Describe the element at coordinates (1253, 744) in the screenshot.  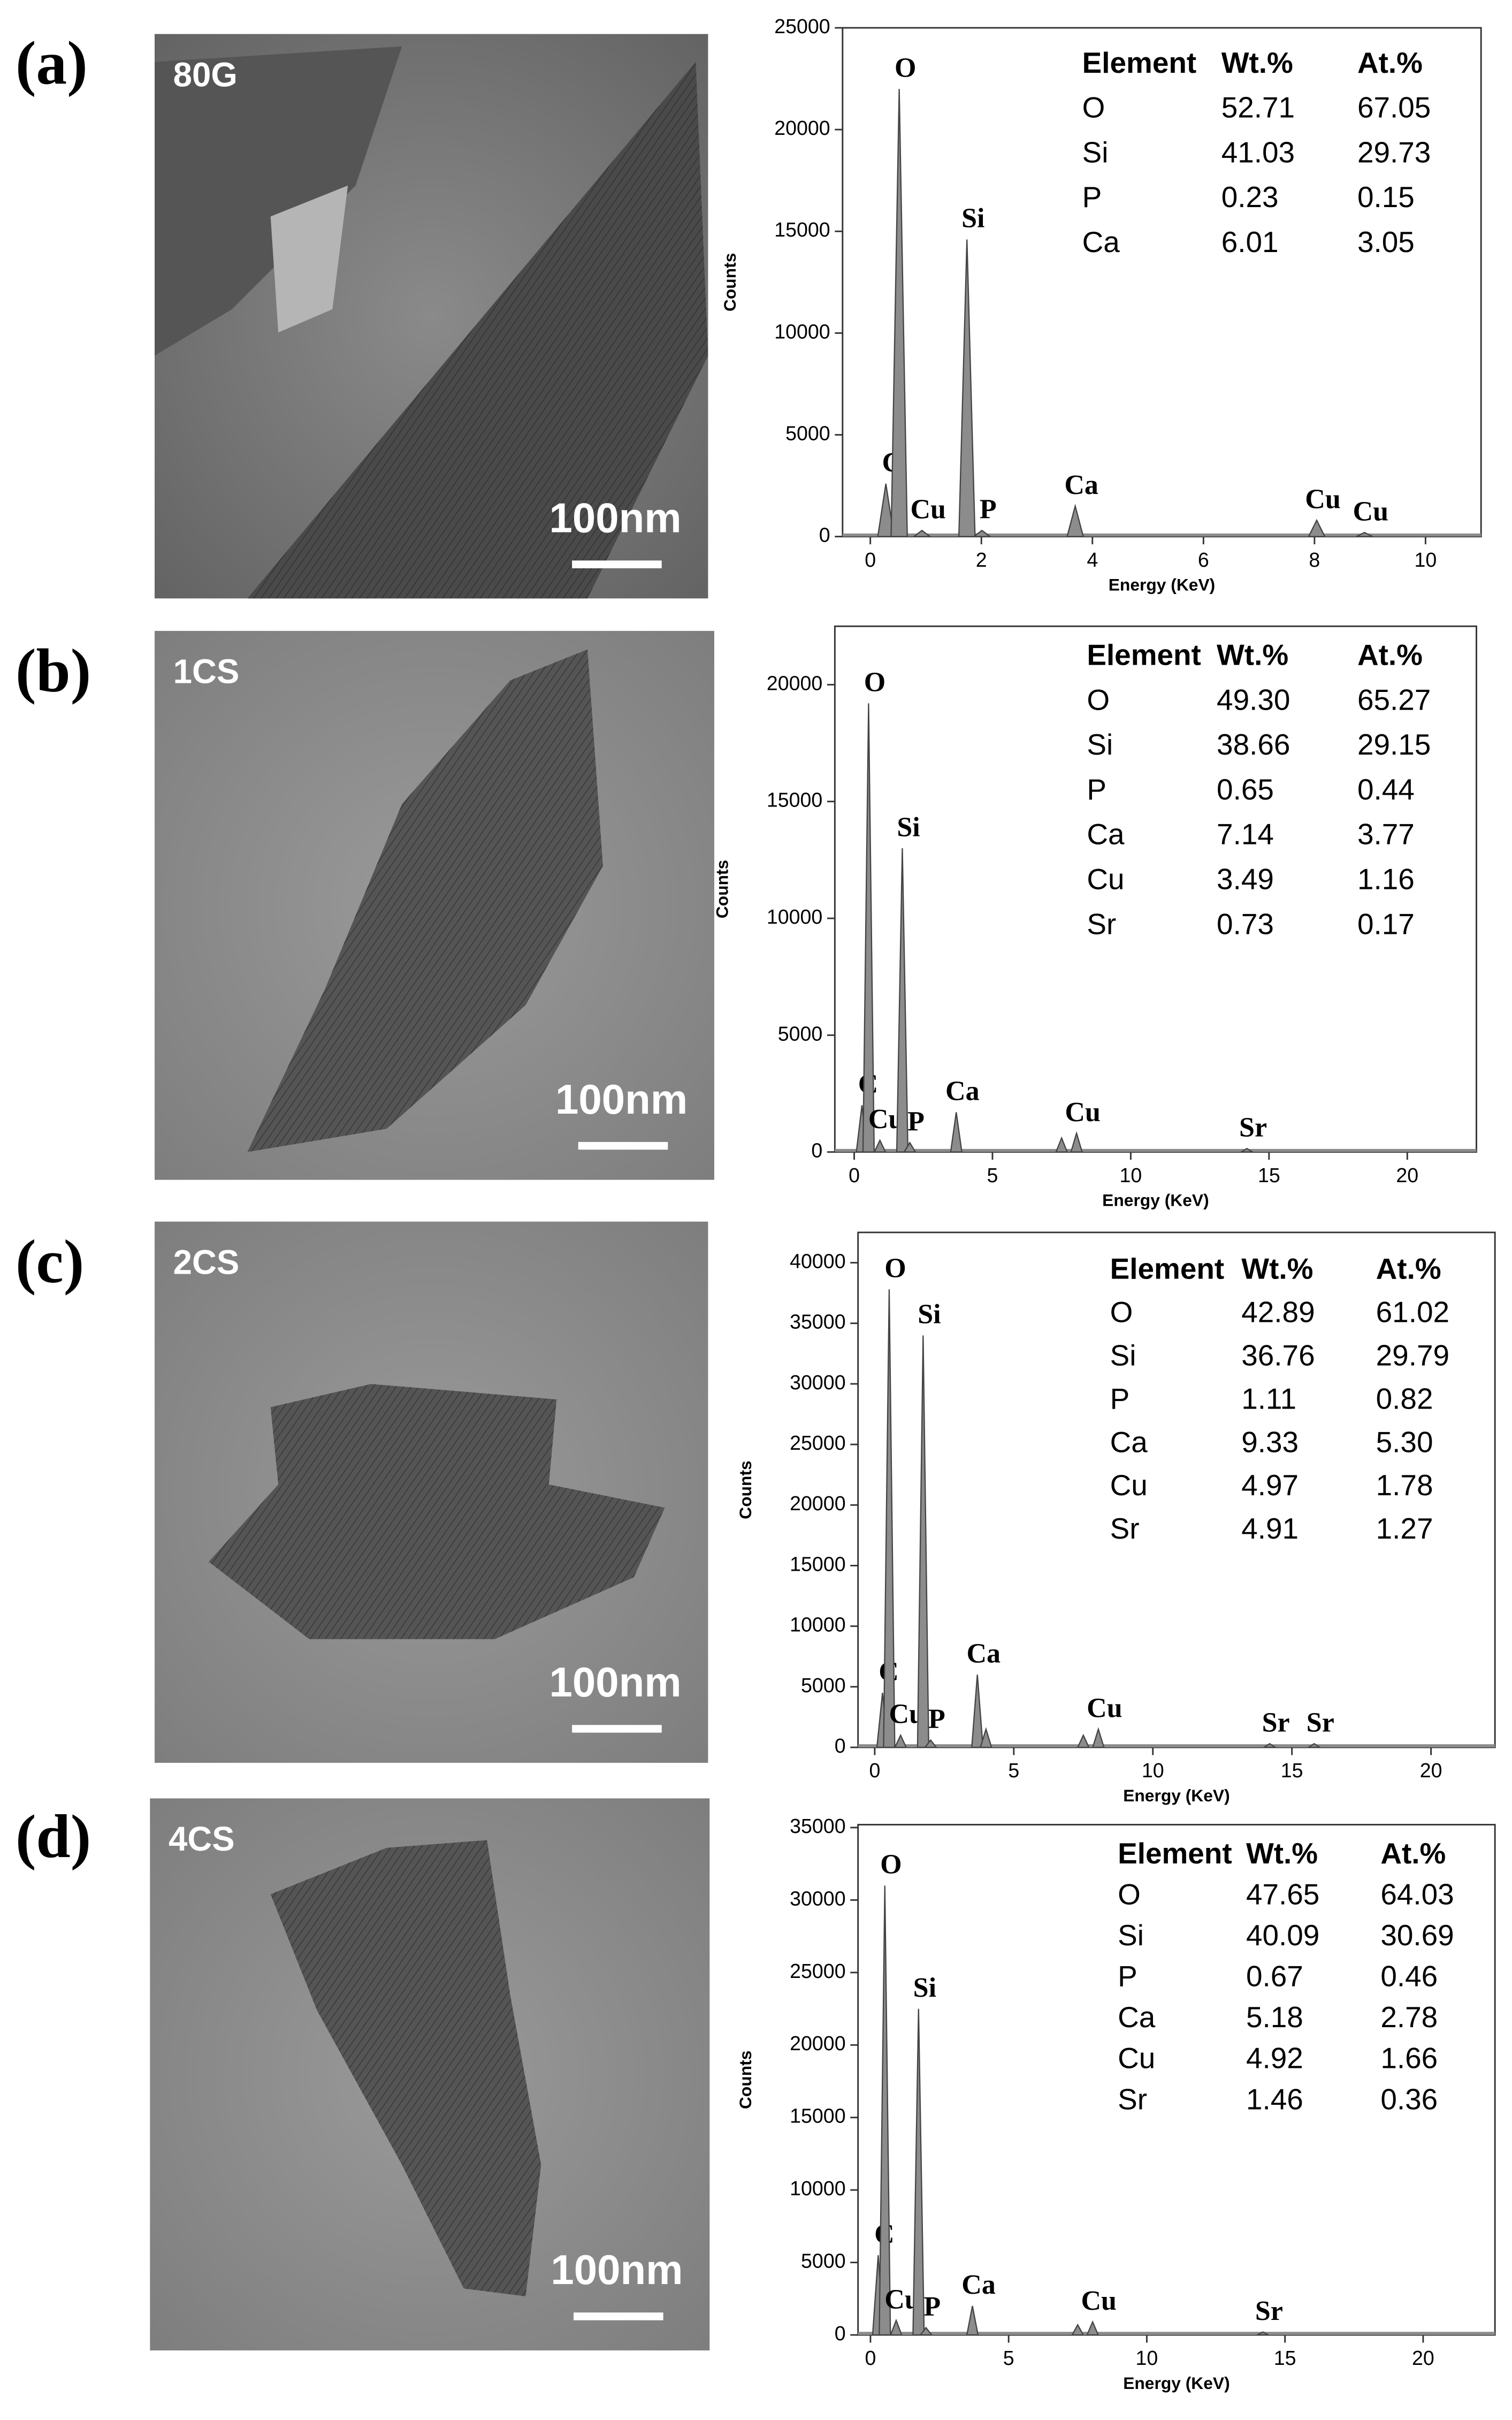
I see `table-cell: 38.66` at that location.